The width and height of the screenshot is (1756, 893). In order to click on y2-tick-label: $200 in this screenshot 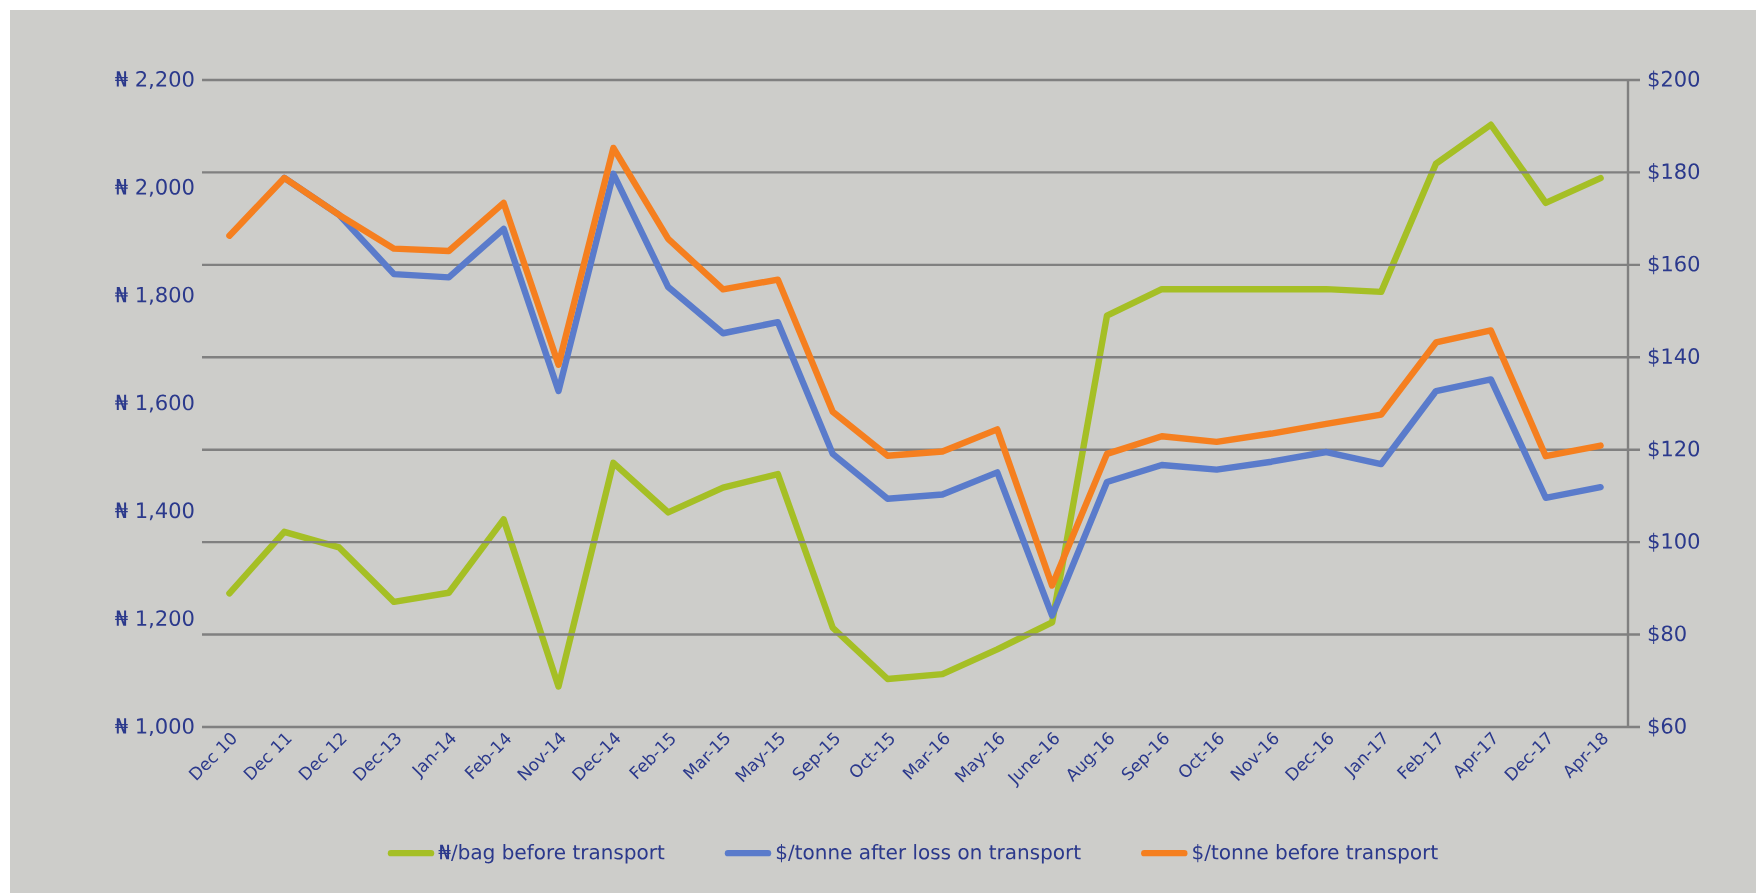, I will do `click(1674, 80)`.